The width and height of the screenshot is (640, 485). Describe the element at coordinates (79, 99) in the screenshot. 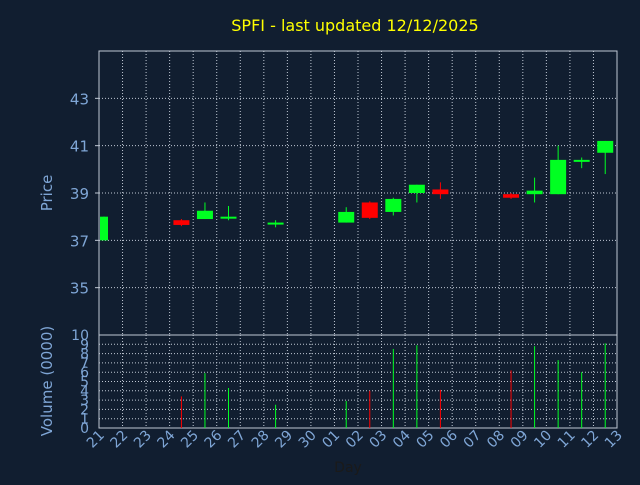

I see `price-tick-label: 43` at that location.